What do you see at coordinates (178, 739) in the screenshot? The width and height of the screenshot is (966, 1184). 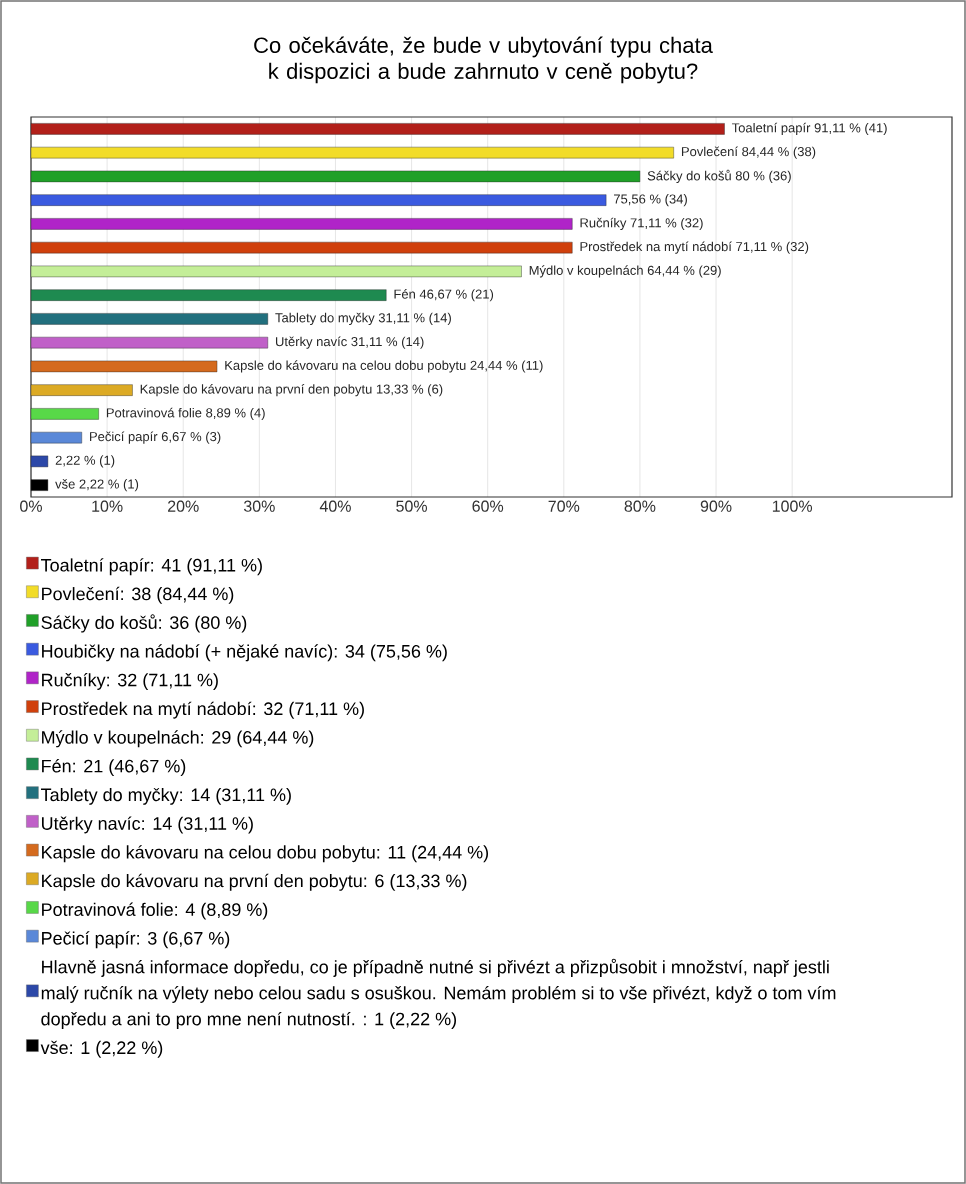 I see `legend-label: Mýdlo v koupelnách: 29 (64,44 %)` at bounding box center [178, 739].